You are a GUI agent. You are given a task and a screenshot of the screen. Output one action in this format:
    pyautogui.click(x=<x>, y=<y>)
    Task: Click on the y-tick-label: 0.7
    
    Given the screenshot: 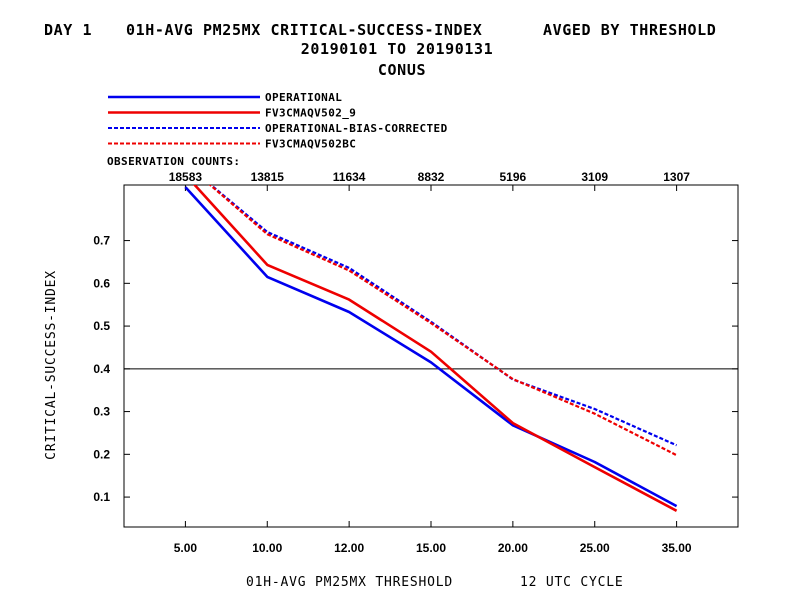 What is the action you would take?
    pyautogui.click(x=101, y=241)
    